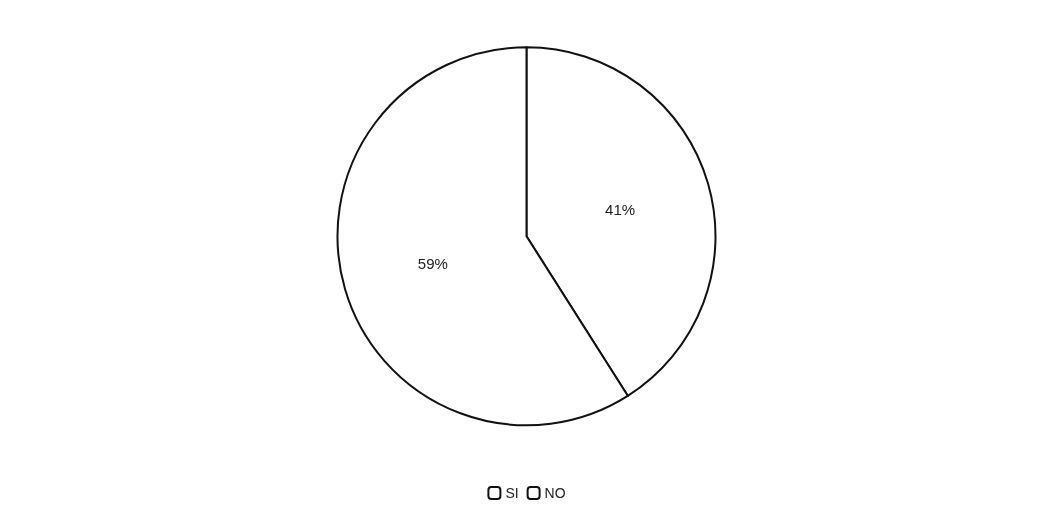 The height and width of the screenshot is (525, 1053). What do you see at coordinates (512, 493) in the screenshot?
I see `legend-label: SI` at bounding box center [512, 493].